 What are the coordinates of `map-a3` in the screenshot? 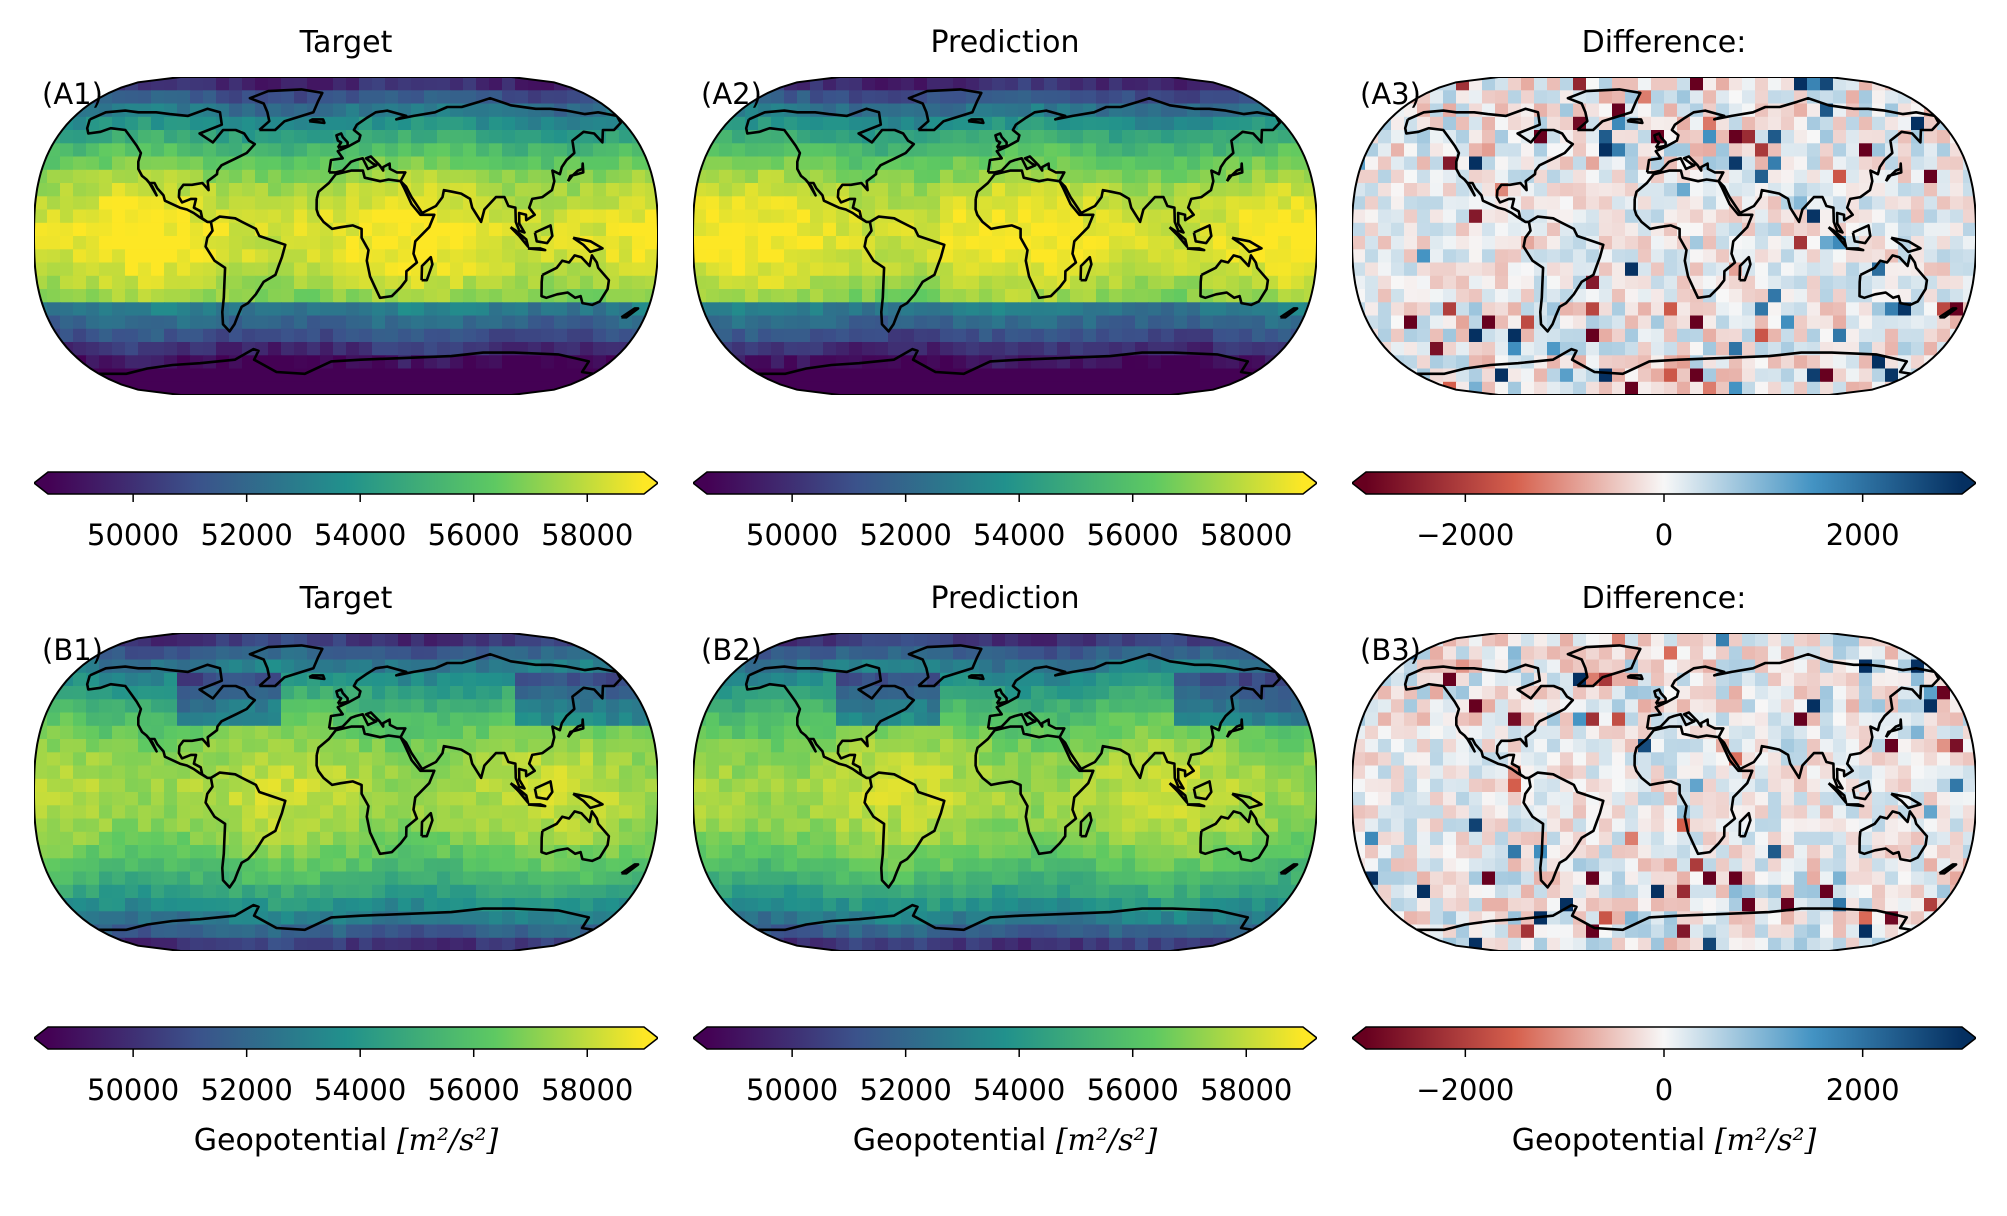 It's located at (1664, 236).